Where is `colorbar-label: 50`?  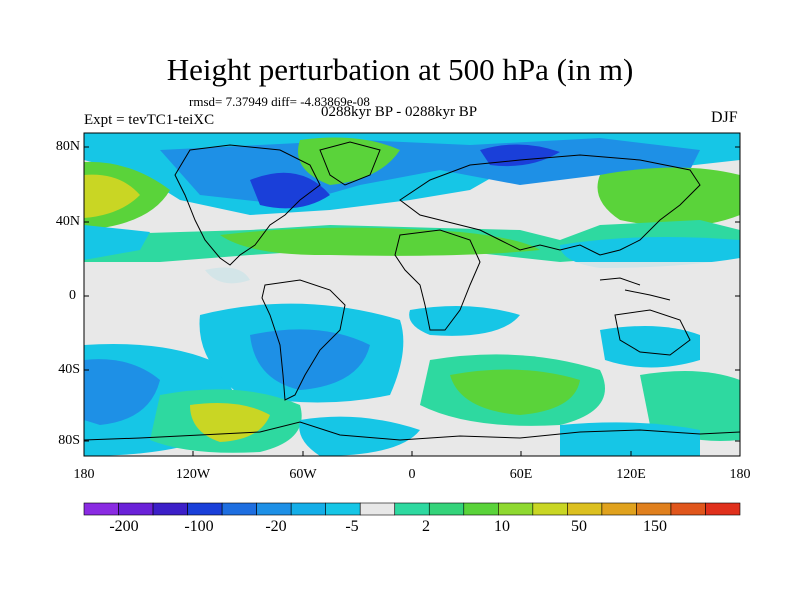 colorbar-label: 50 is located at coordinates (579, 526).